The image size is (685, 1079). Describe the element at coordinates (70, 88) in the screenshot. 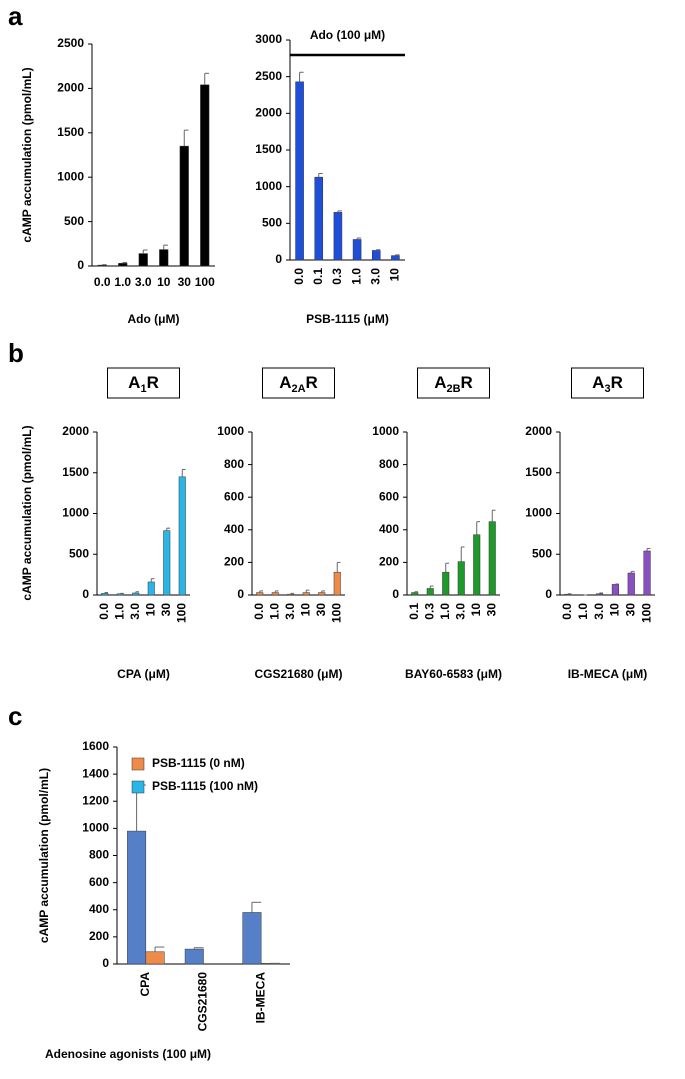

I see `y-tick-label: 2000` at that location.